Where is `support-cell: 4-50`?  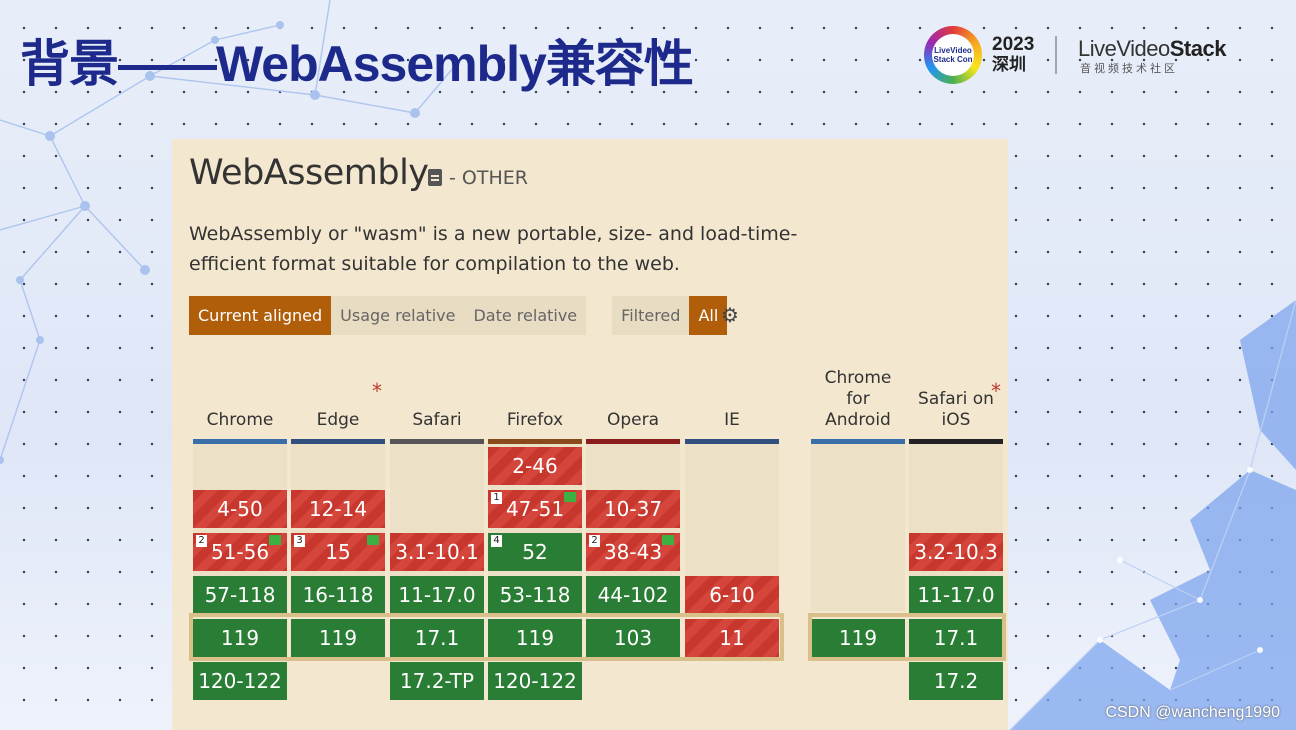 support-cell: 4-50 is located at coordinates (240, 509).